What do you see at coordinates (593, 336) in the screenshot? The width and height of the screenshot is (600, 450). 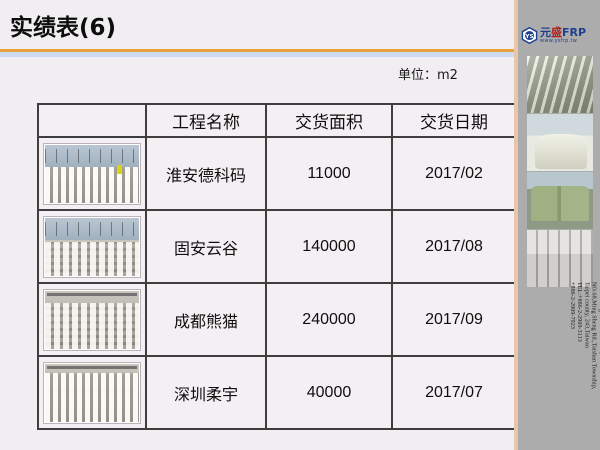 I see `address-street: NO.68,Ming Sheng Rd.,Taishan Township,` at bounding box center [593, 336].